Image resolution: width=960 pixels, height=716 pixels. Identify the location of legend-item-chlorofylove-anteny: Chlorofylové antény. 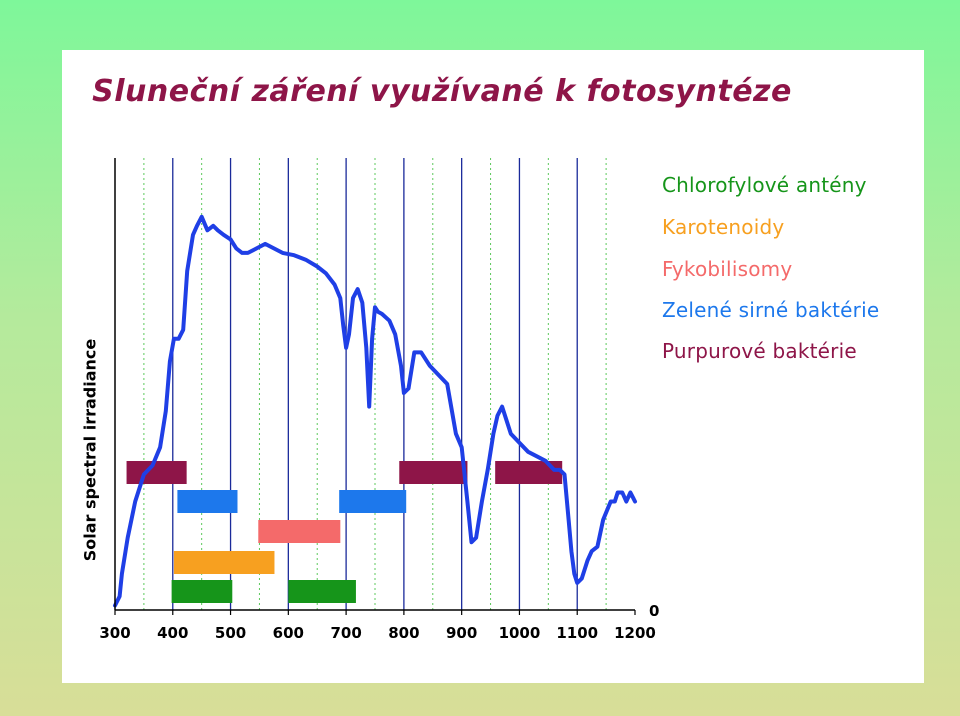
(764, 185).